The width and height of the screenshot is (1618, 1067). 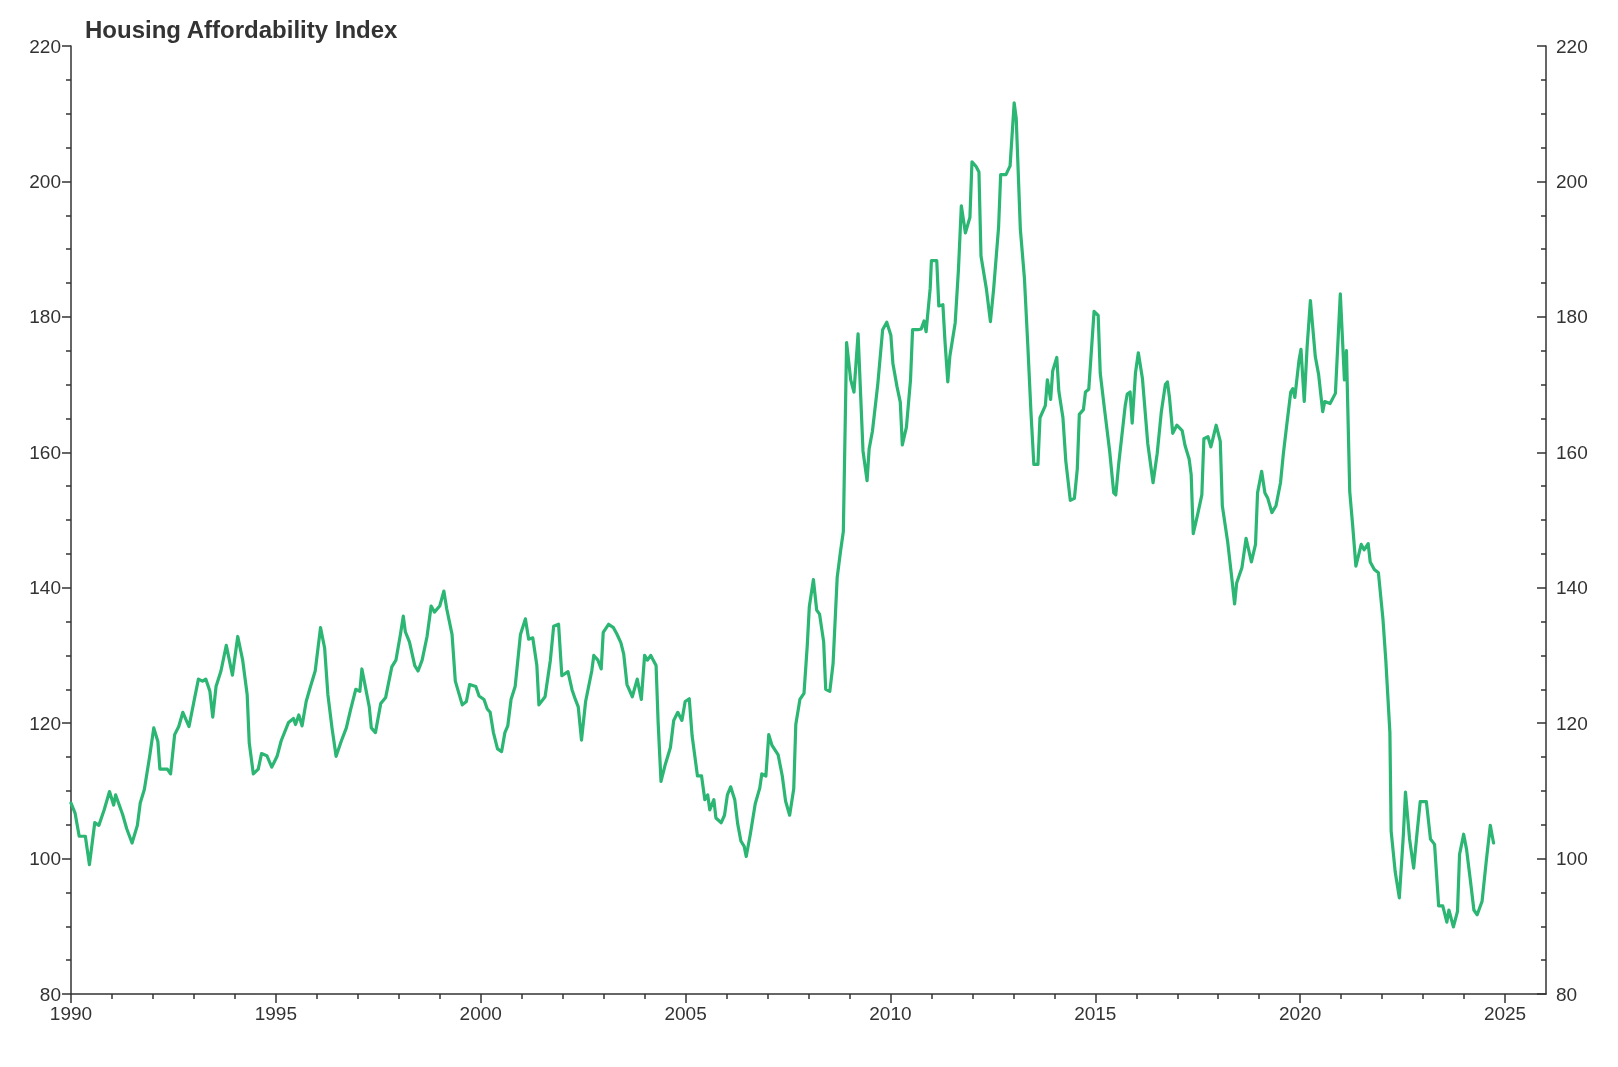 What do you see at coordinates (1572, 46) in the screenshot?
I see `y2-tick-label: 220` at bounding box center [1572, 46].